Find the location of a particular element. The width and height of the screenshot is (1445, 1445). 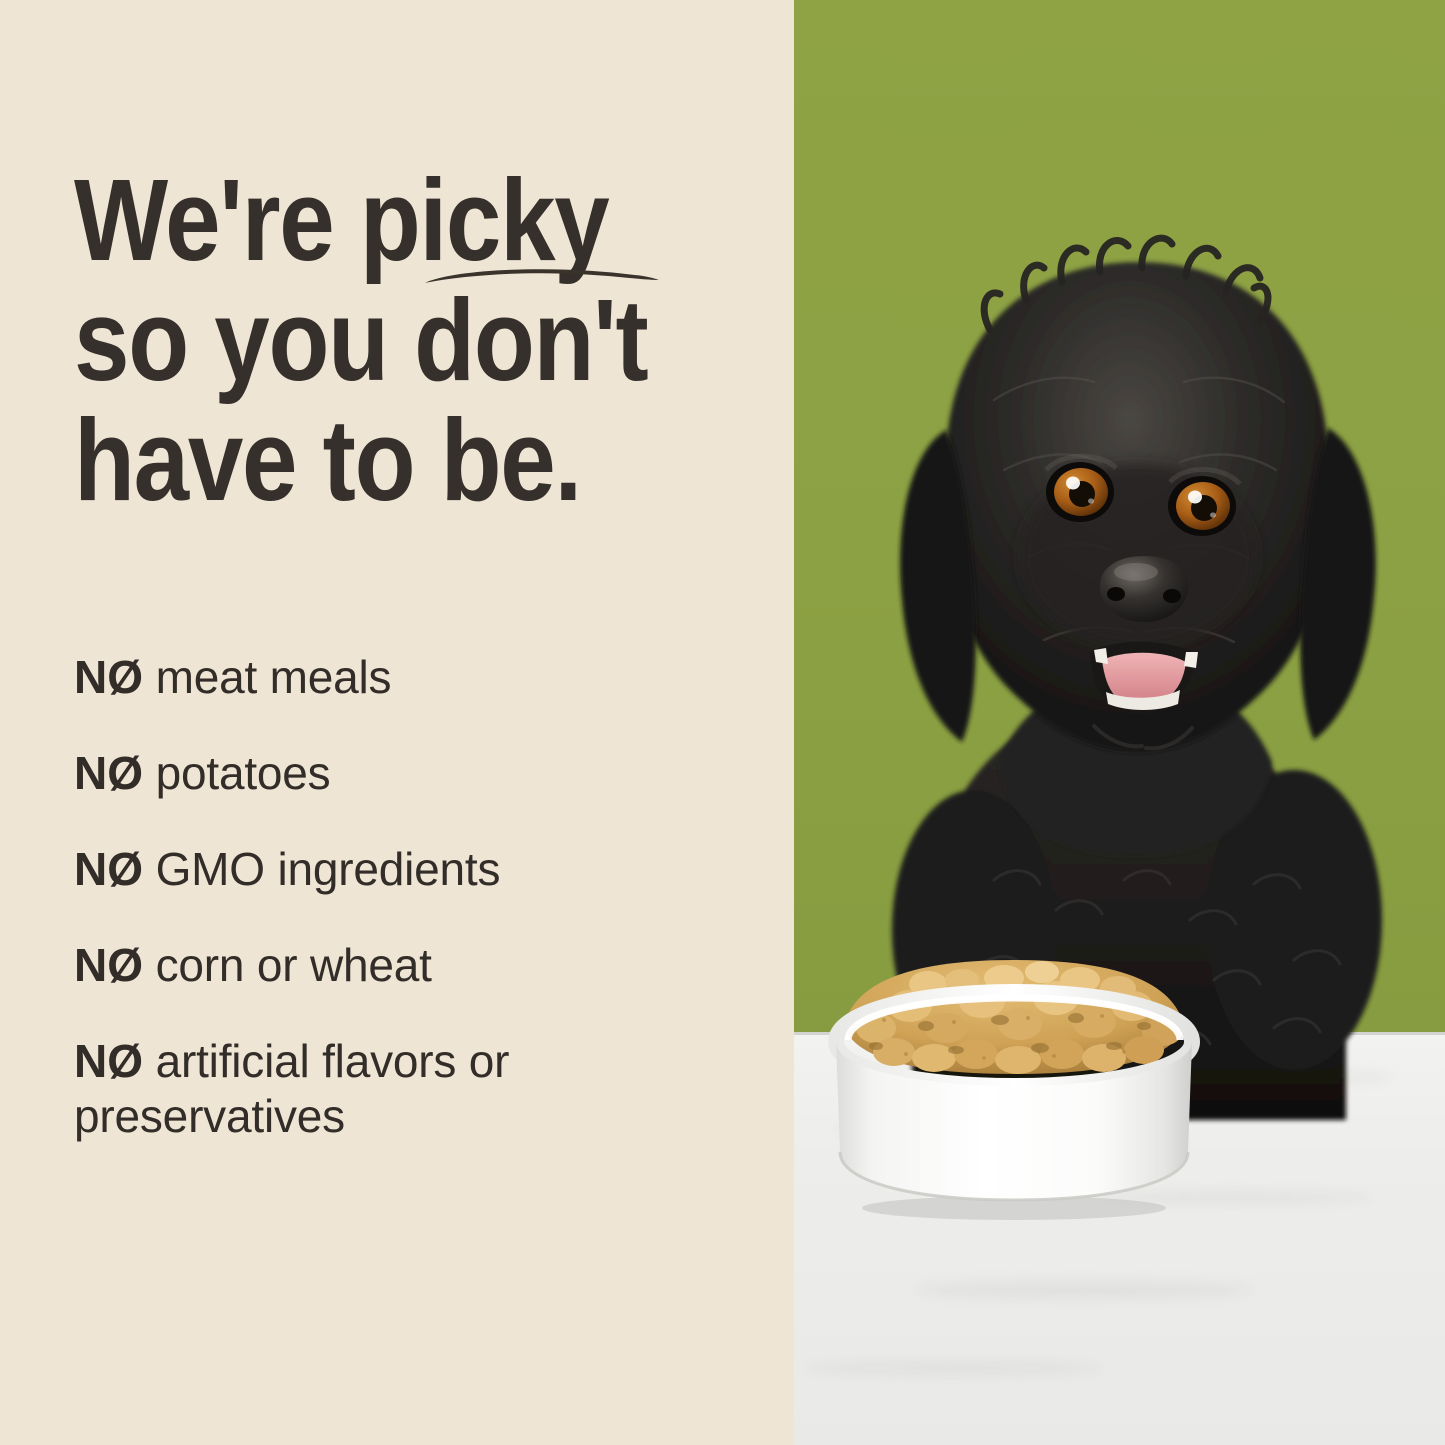

kibble-pile is located at coordinates (1014, 1017).